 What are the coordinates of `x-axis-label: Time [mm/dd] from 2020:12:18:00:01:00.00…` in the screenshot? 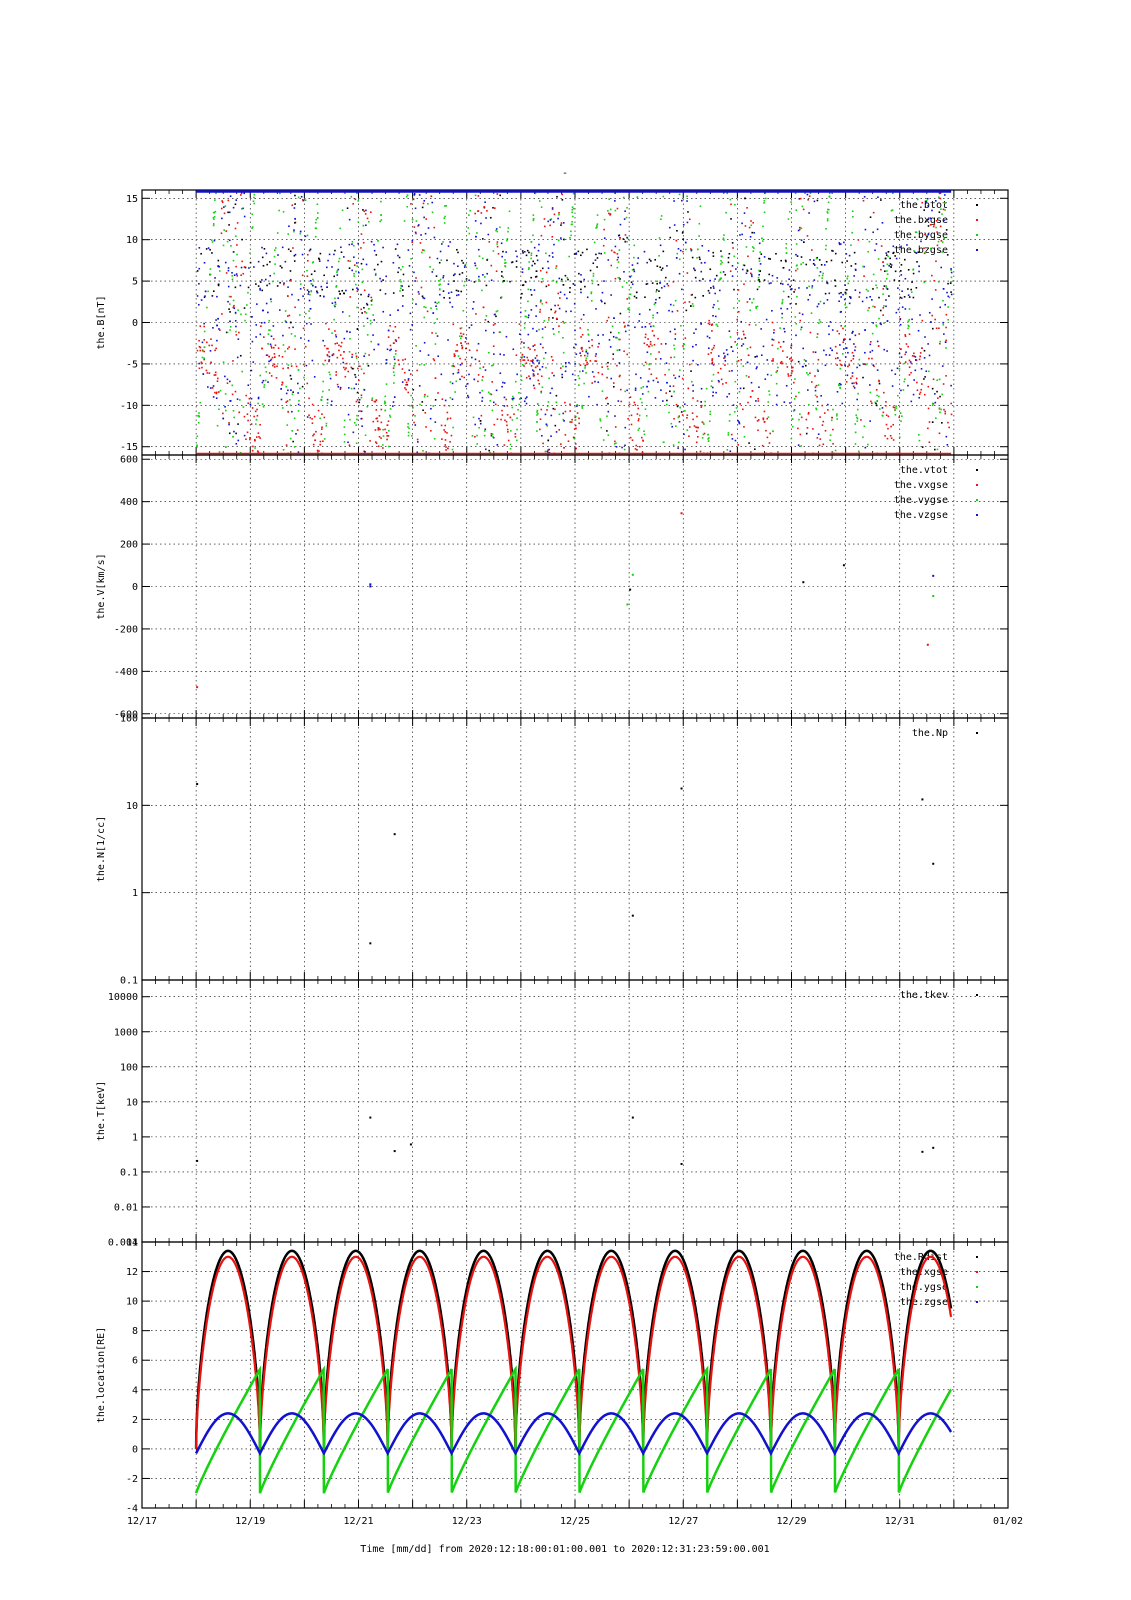 It's located at (564, 1549).